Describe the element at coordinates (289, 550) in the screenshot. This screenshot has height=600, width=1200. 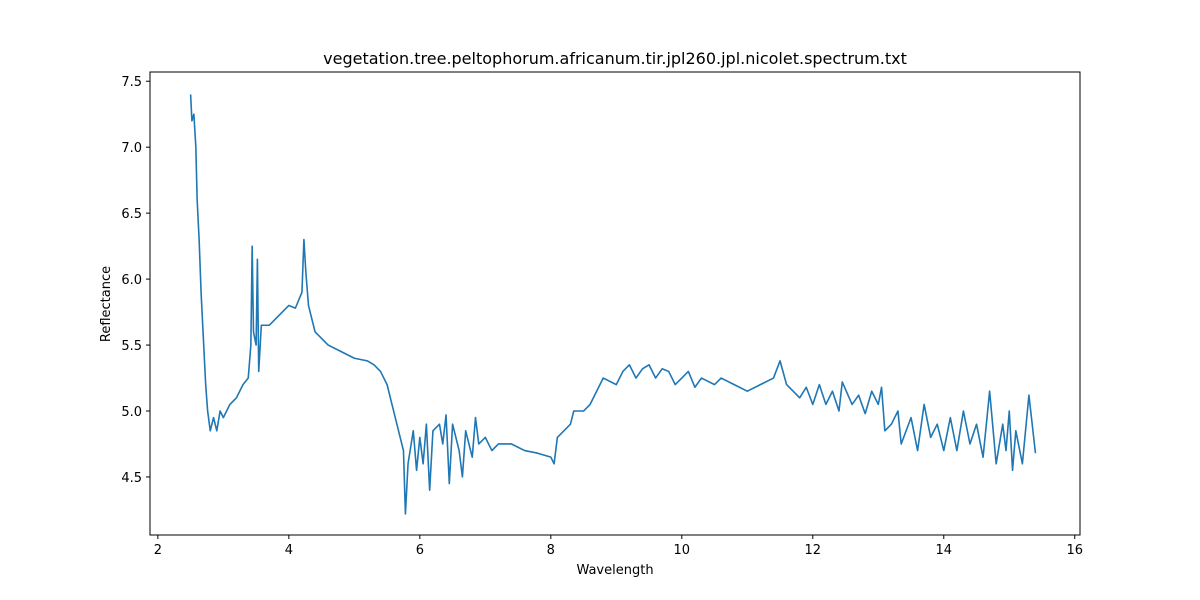
I see `x-tick-label: 4` at that location.